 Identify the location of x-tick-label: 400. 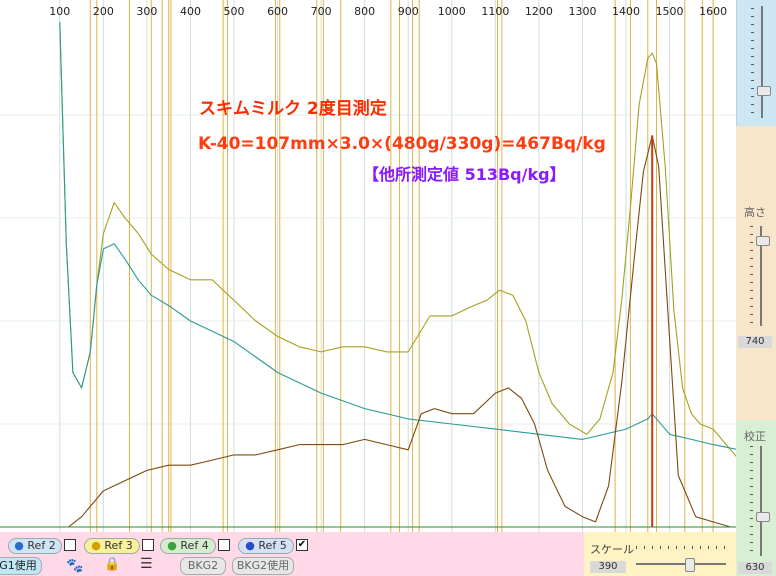
(190, 11).